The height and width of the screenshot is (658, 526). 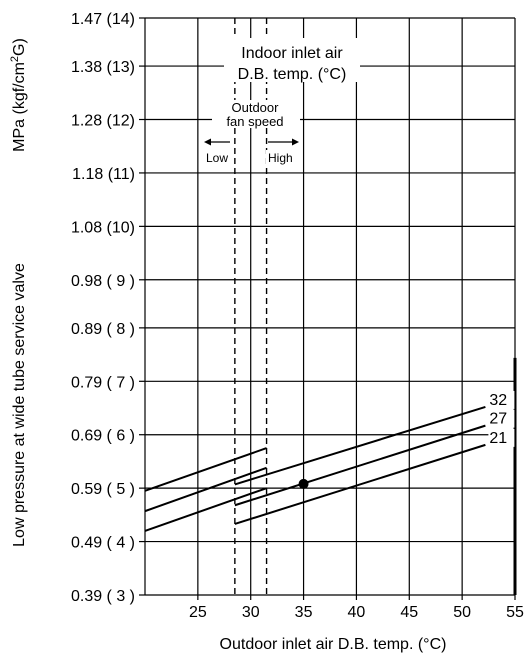 I want to click on fan-high-arrowhead, so click(x=295, y=142).